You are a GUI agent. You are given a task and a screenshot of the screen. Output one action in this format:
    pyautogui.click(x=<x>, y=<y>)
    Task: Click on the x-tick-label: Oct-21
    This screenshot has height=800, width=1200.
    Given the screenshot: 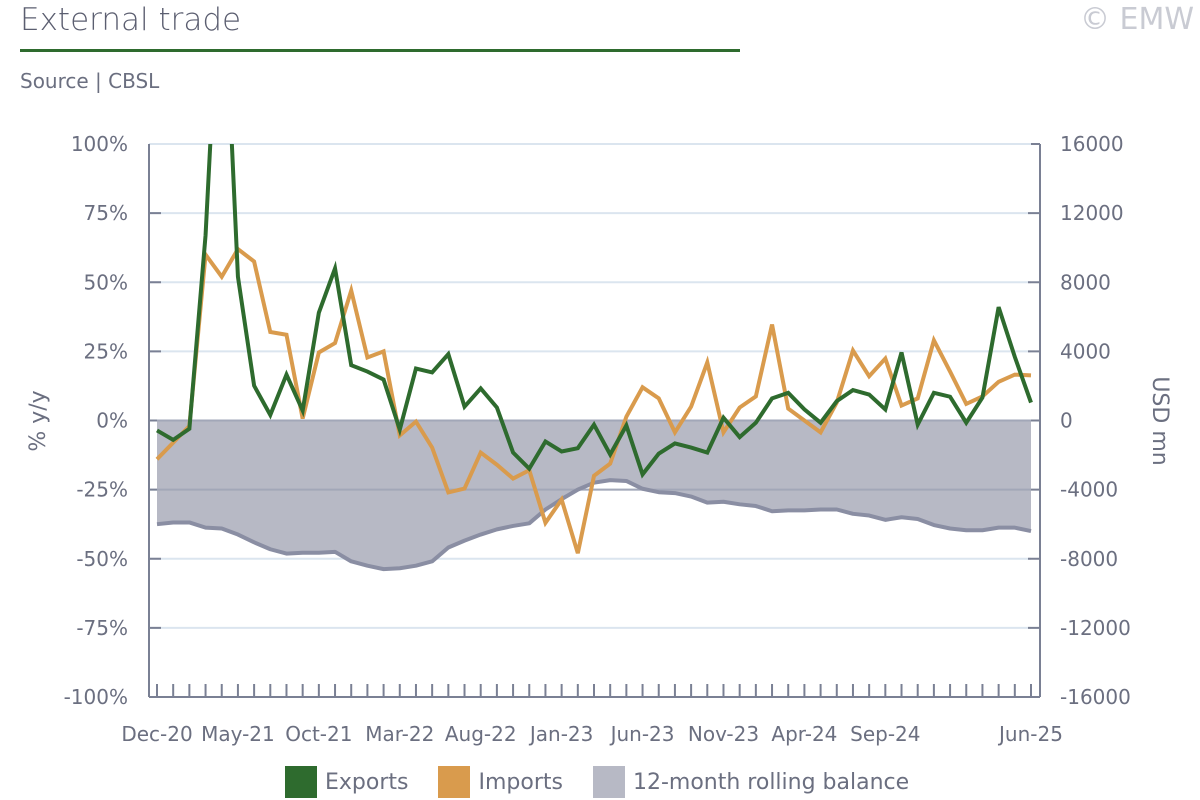 What is the action you would take?
    pyautogui.click(x=318, y=734)
    